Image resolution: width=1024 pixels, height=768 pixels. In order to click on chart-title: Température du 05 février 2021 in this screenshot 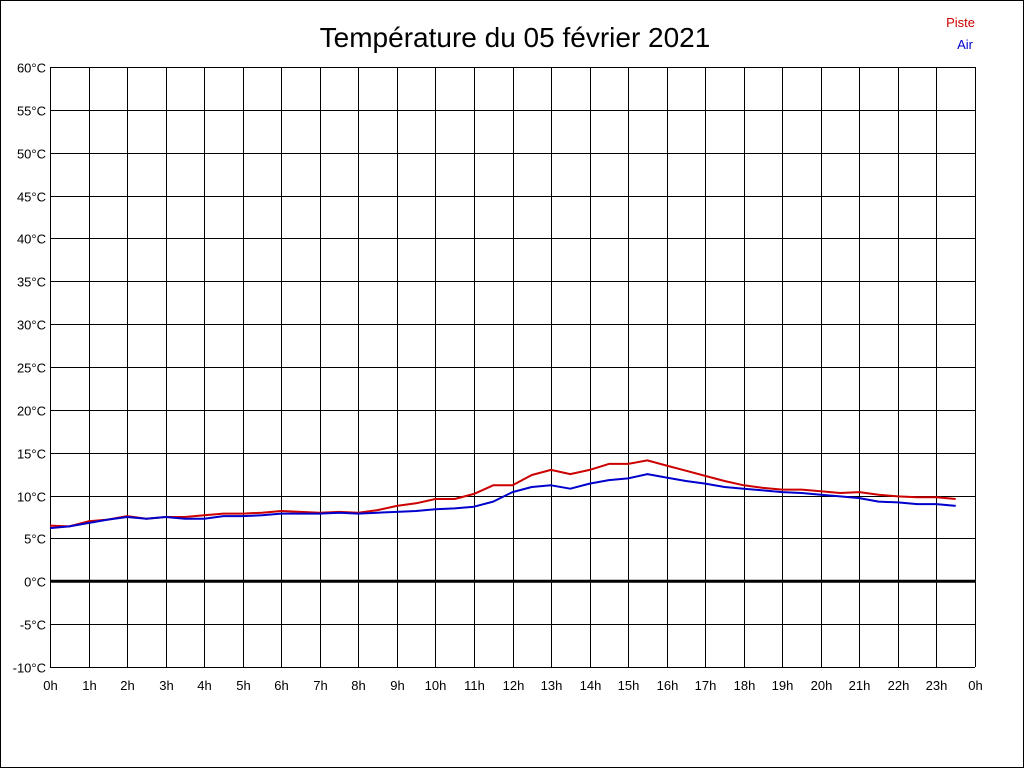, I will do `click(515, 37)`.